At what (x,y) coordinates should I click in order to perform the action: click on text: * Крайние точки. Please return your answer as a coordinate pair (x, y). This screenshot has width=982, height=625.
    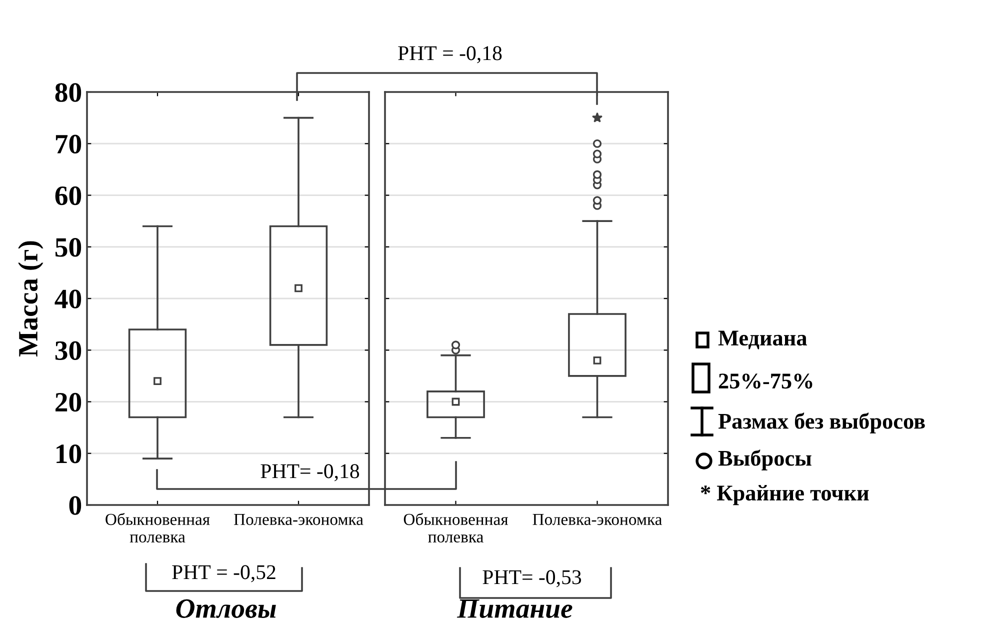
    Looking at the image, I should click on (784, 495).